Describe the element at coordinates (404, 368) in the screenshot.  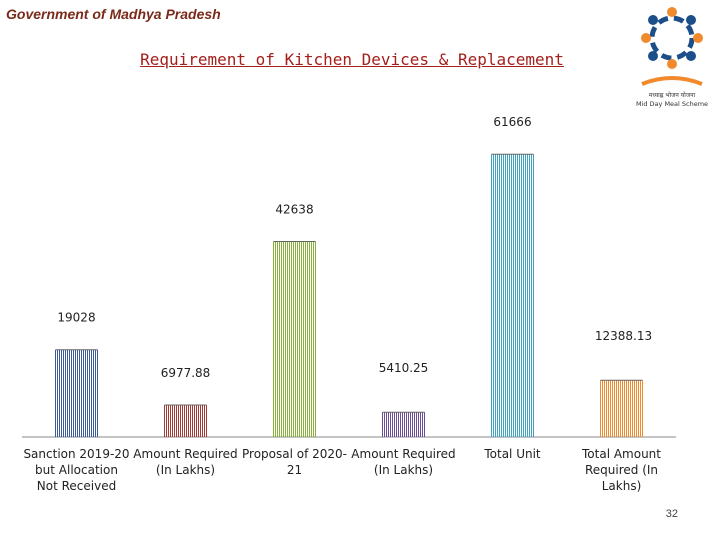
I see `data-label: 5410.25` at that location.